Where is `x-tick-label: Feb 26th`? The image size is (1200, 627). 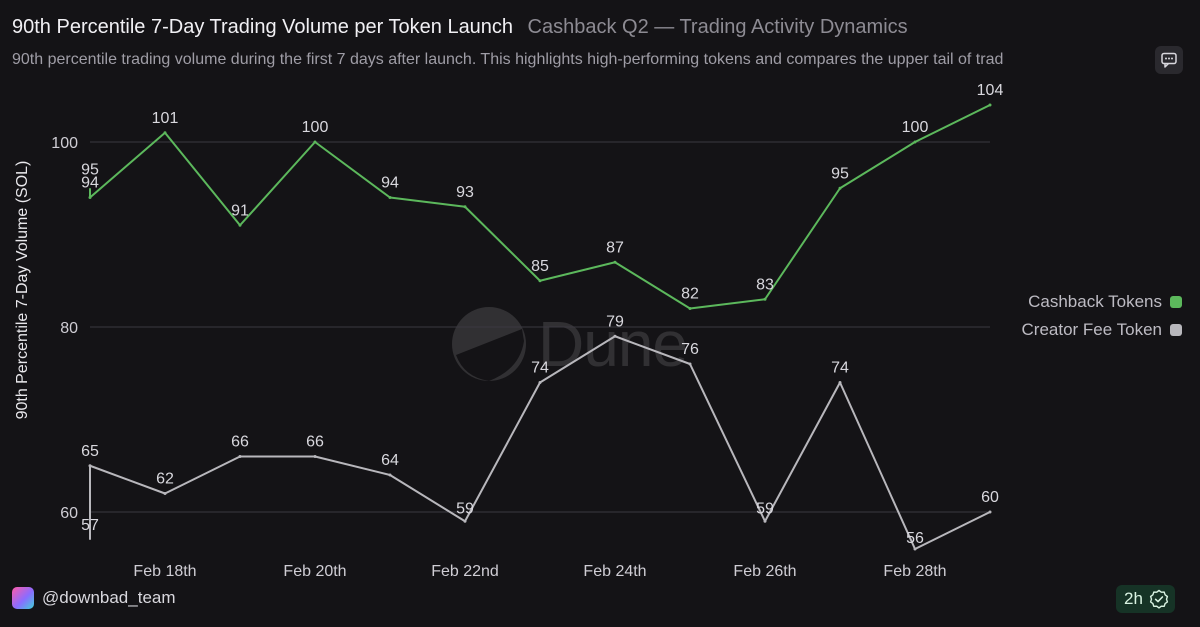 x-tick-label: Feb 26th is located at coordinates (764, 571).